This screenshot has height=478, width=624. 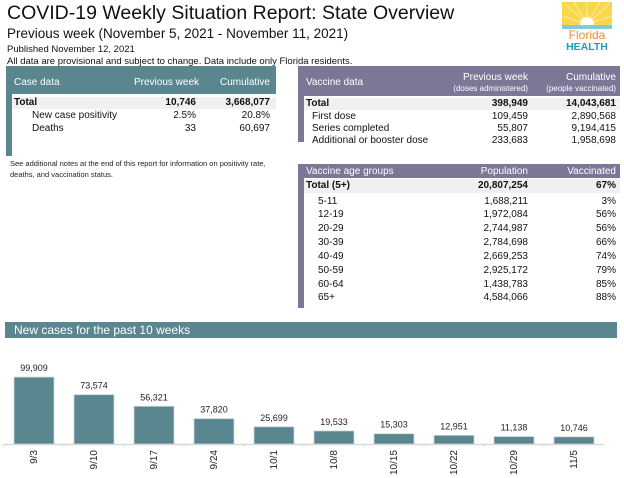 What do you see at coordinates (462, 243) in the screenshot?
I see `age-row: 30-39 2,784,698 66%` at bounding box center [462, 243].